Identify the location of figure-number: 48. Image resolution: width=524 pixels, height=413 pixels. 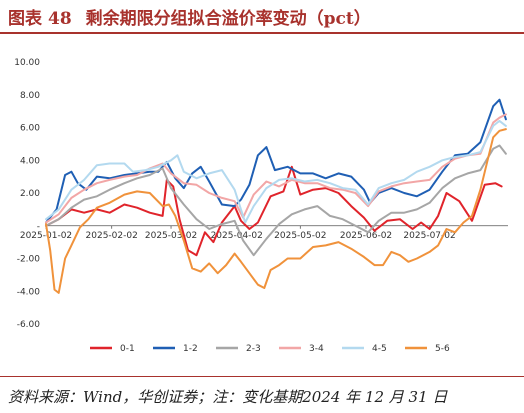
(60, 19).